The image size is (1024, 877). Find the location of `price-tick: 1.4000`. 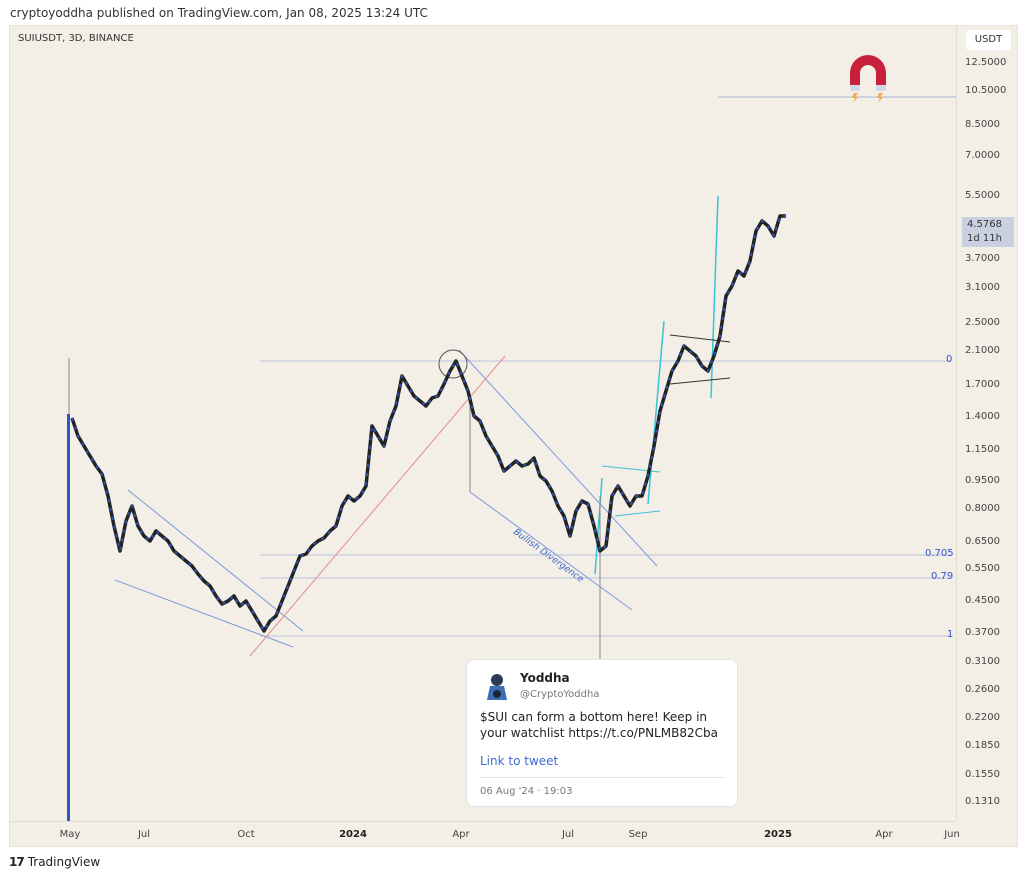

price-tick: 1.4000 is located at coordinates (982, 416).